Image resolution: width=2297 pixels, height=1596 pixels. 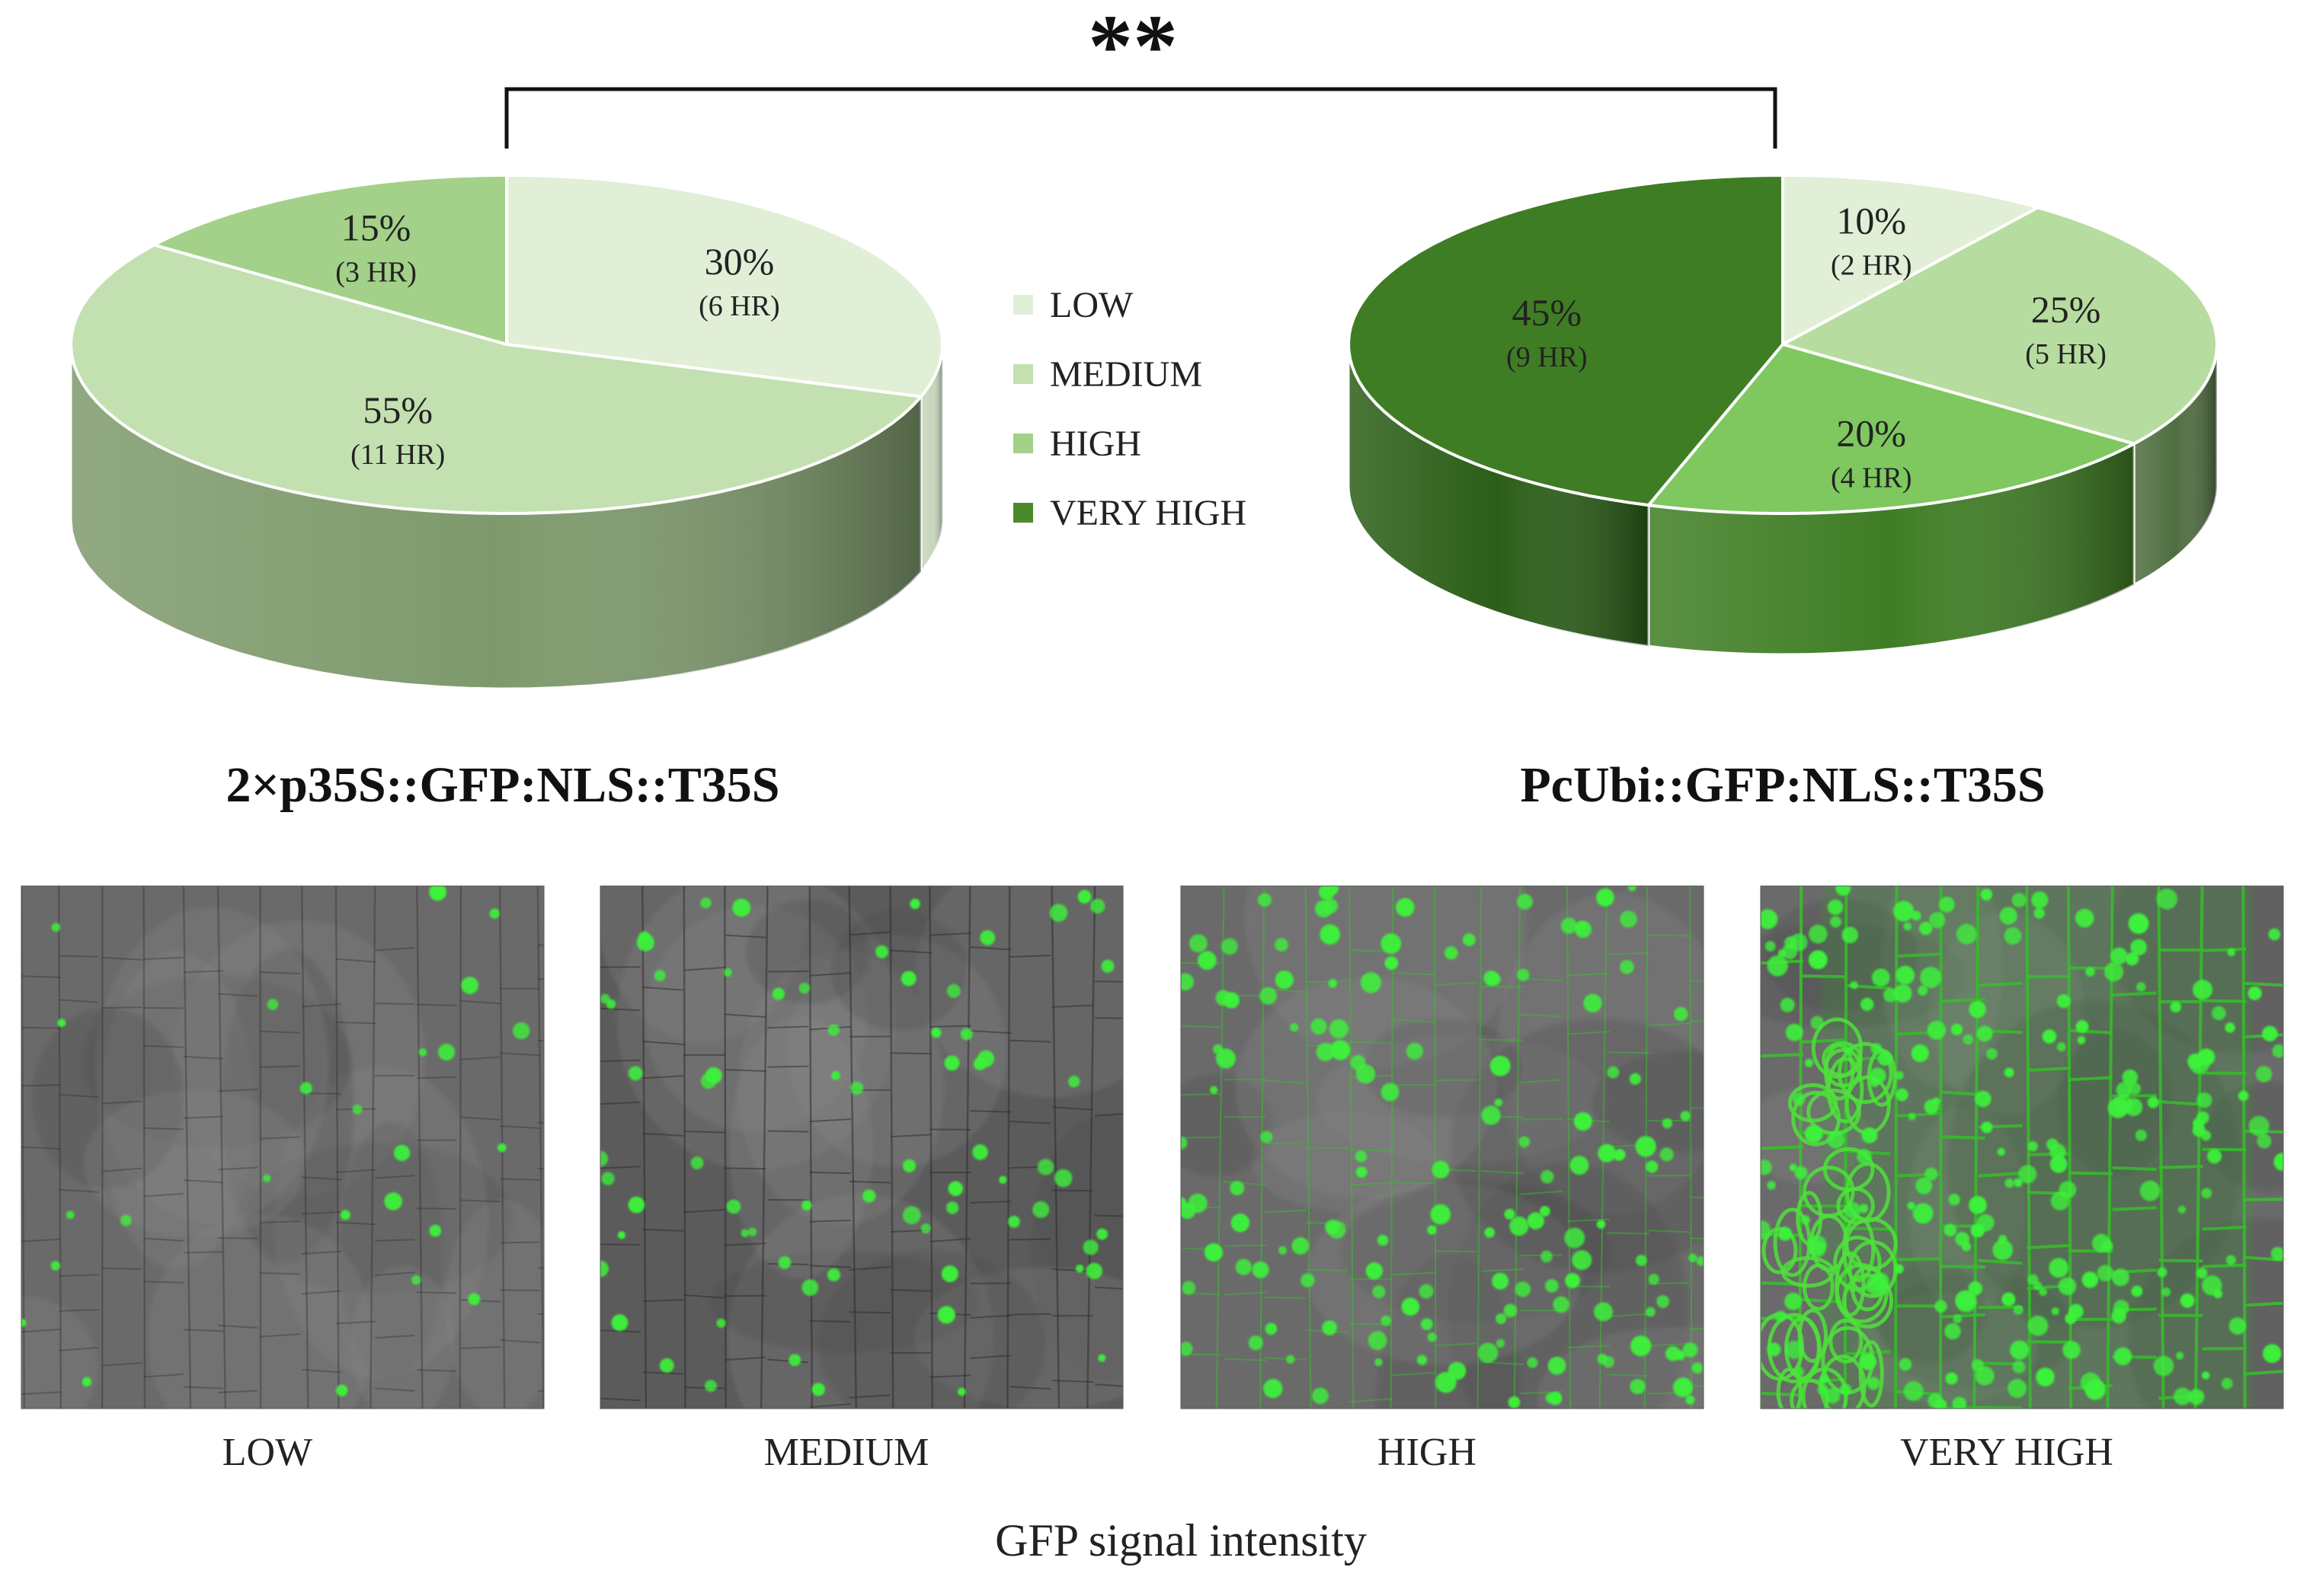 What do you see at coordinates (1565, 340) in the screenshot?
I see `pie-slice-very-high` at bounding box center [1565, 340].